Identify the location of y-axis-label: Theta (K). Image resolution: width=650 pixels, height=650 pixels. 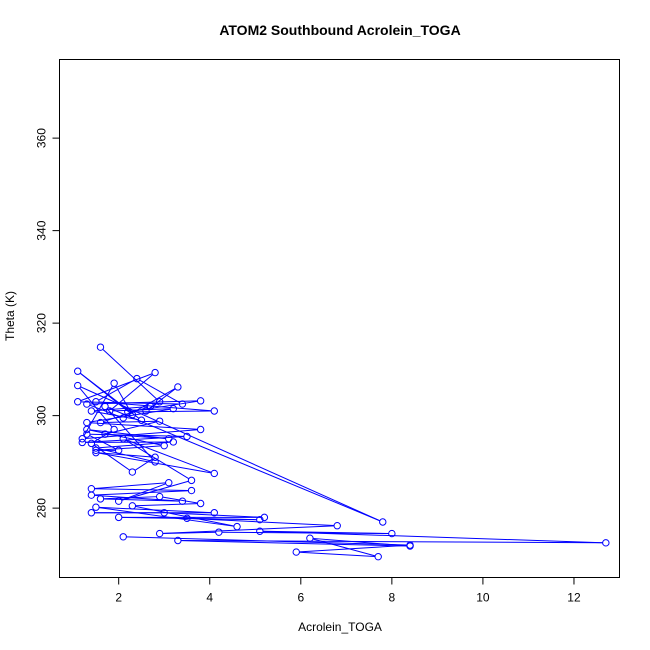
(10, 316).